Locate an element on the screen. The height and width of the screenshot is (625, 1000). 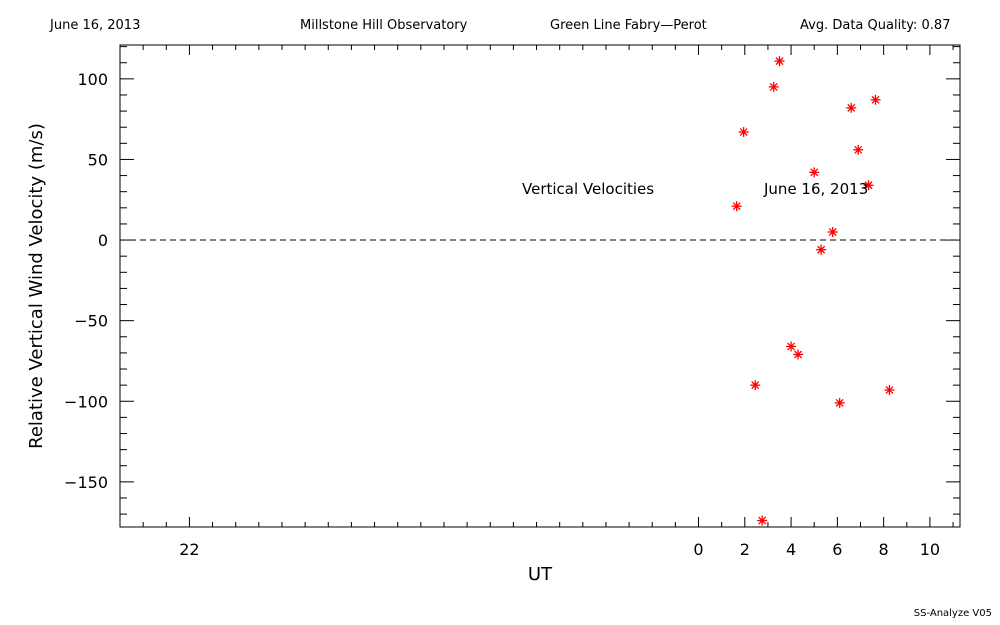
x-tick-label: 6 is located at coordinates (837, 549).